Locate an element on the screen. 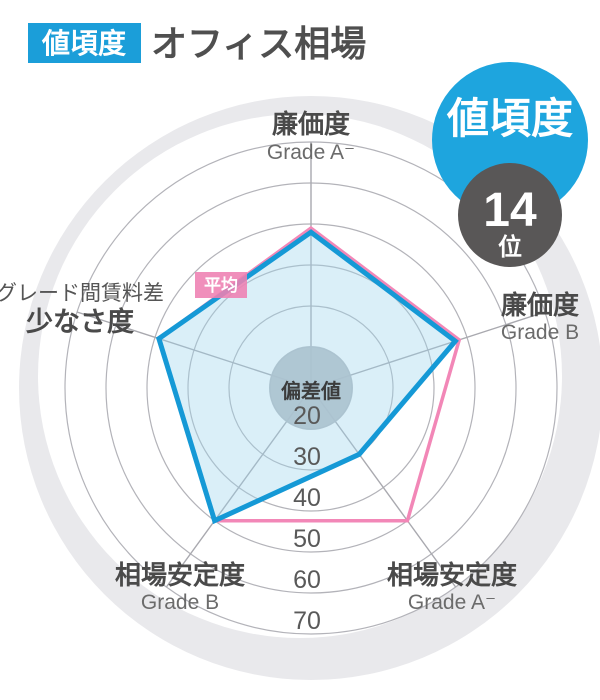 The height and width of the screenshot is (700, 600). axis-label-top: 廉価度 Grade A⁻ is located at coordinates (311, 136).